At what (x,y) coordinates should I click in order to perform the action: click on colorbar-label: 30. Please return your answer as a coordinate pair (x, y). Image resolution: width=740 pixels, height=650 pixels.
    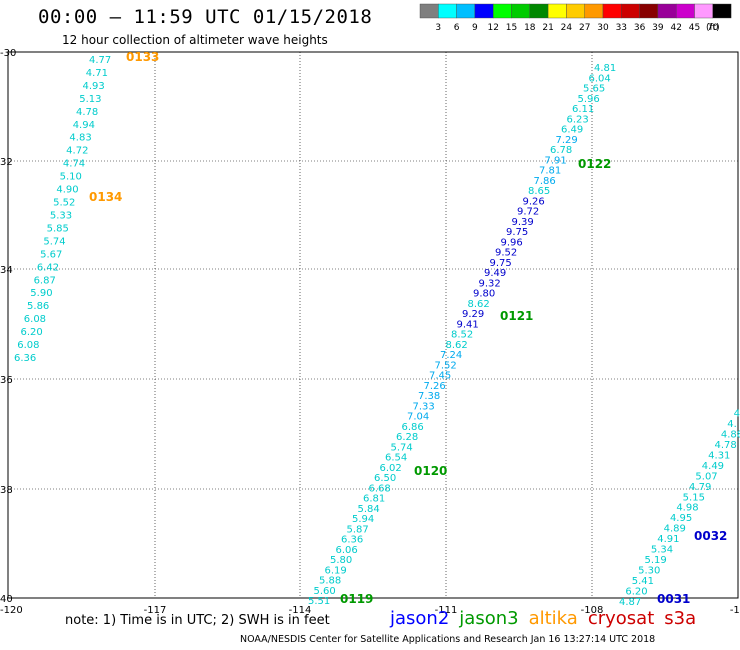
    Looking at the image, I should click on (603, 28).